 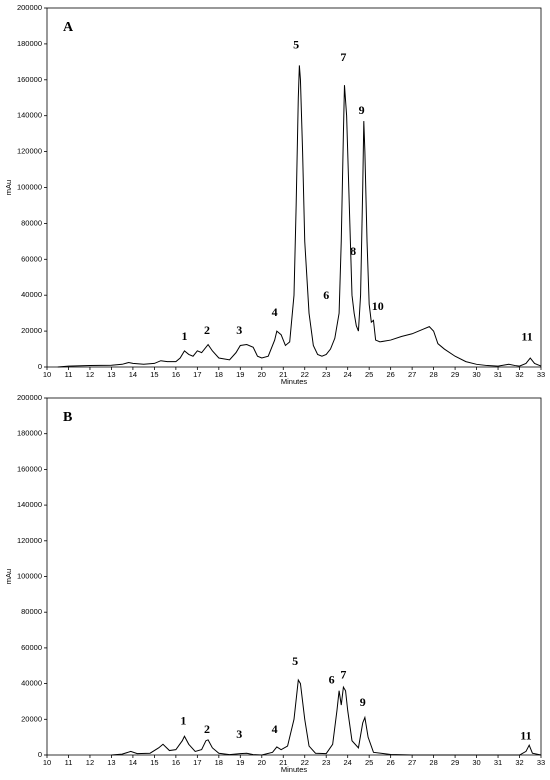 I want to click on peak-label: 10, so click(x=378, y=306).